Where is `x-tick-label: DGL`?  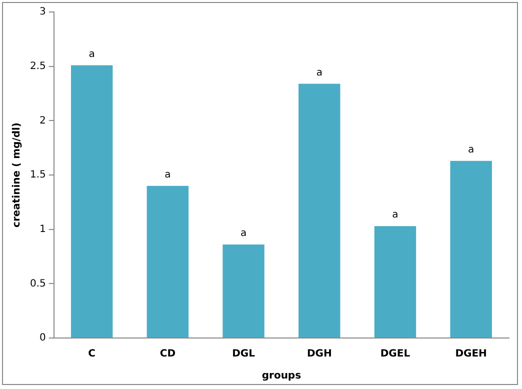 x-tick-label: DGL is located at coordinates (244, 354).